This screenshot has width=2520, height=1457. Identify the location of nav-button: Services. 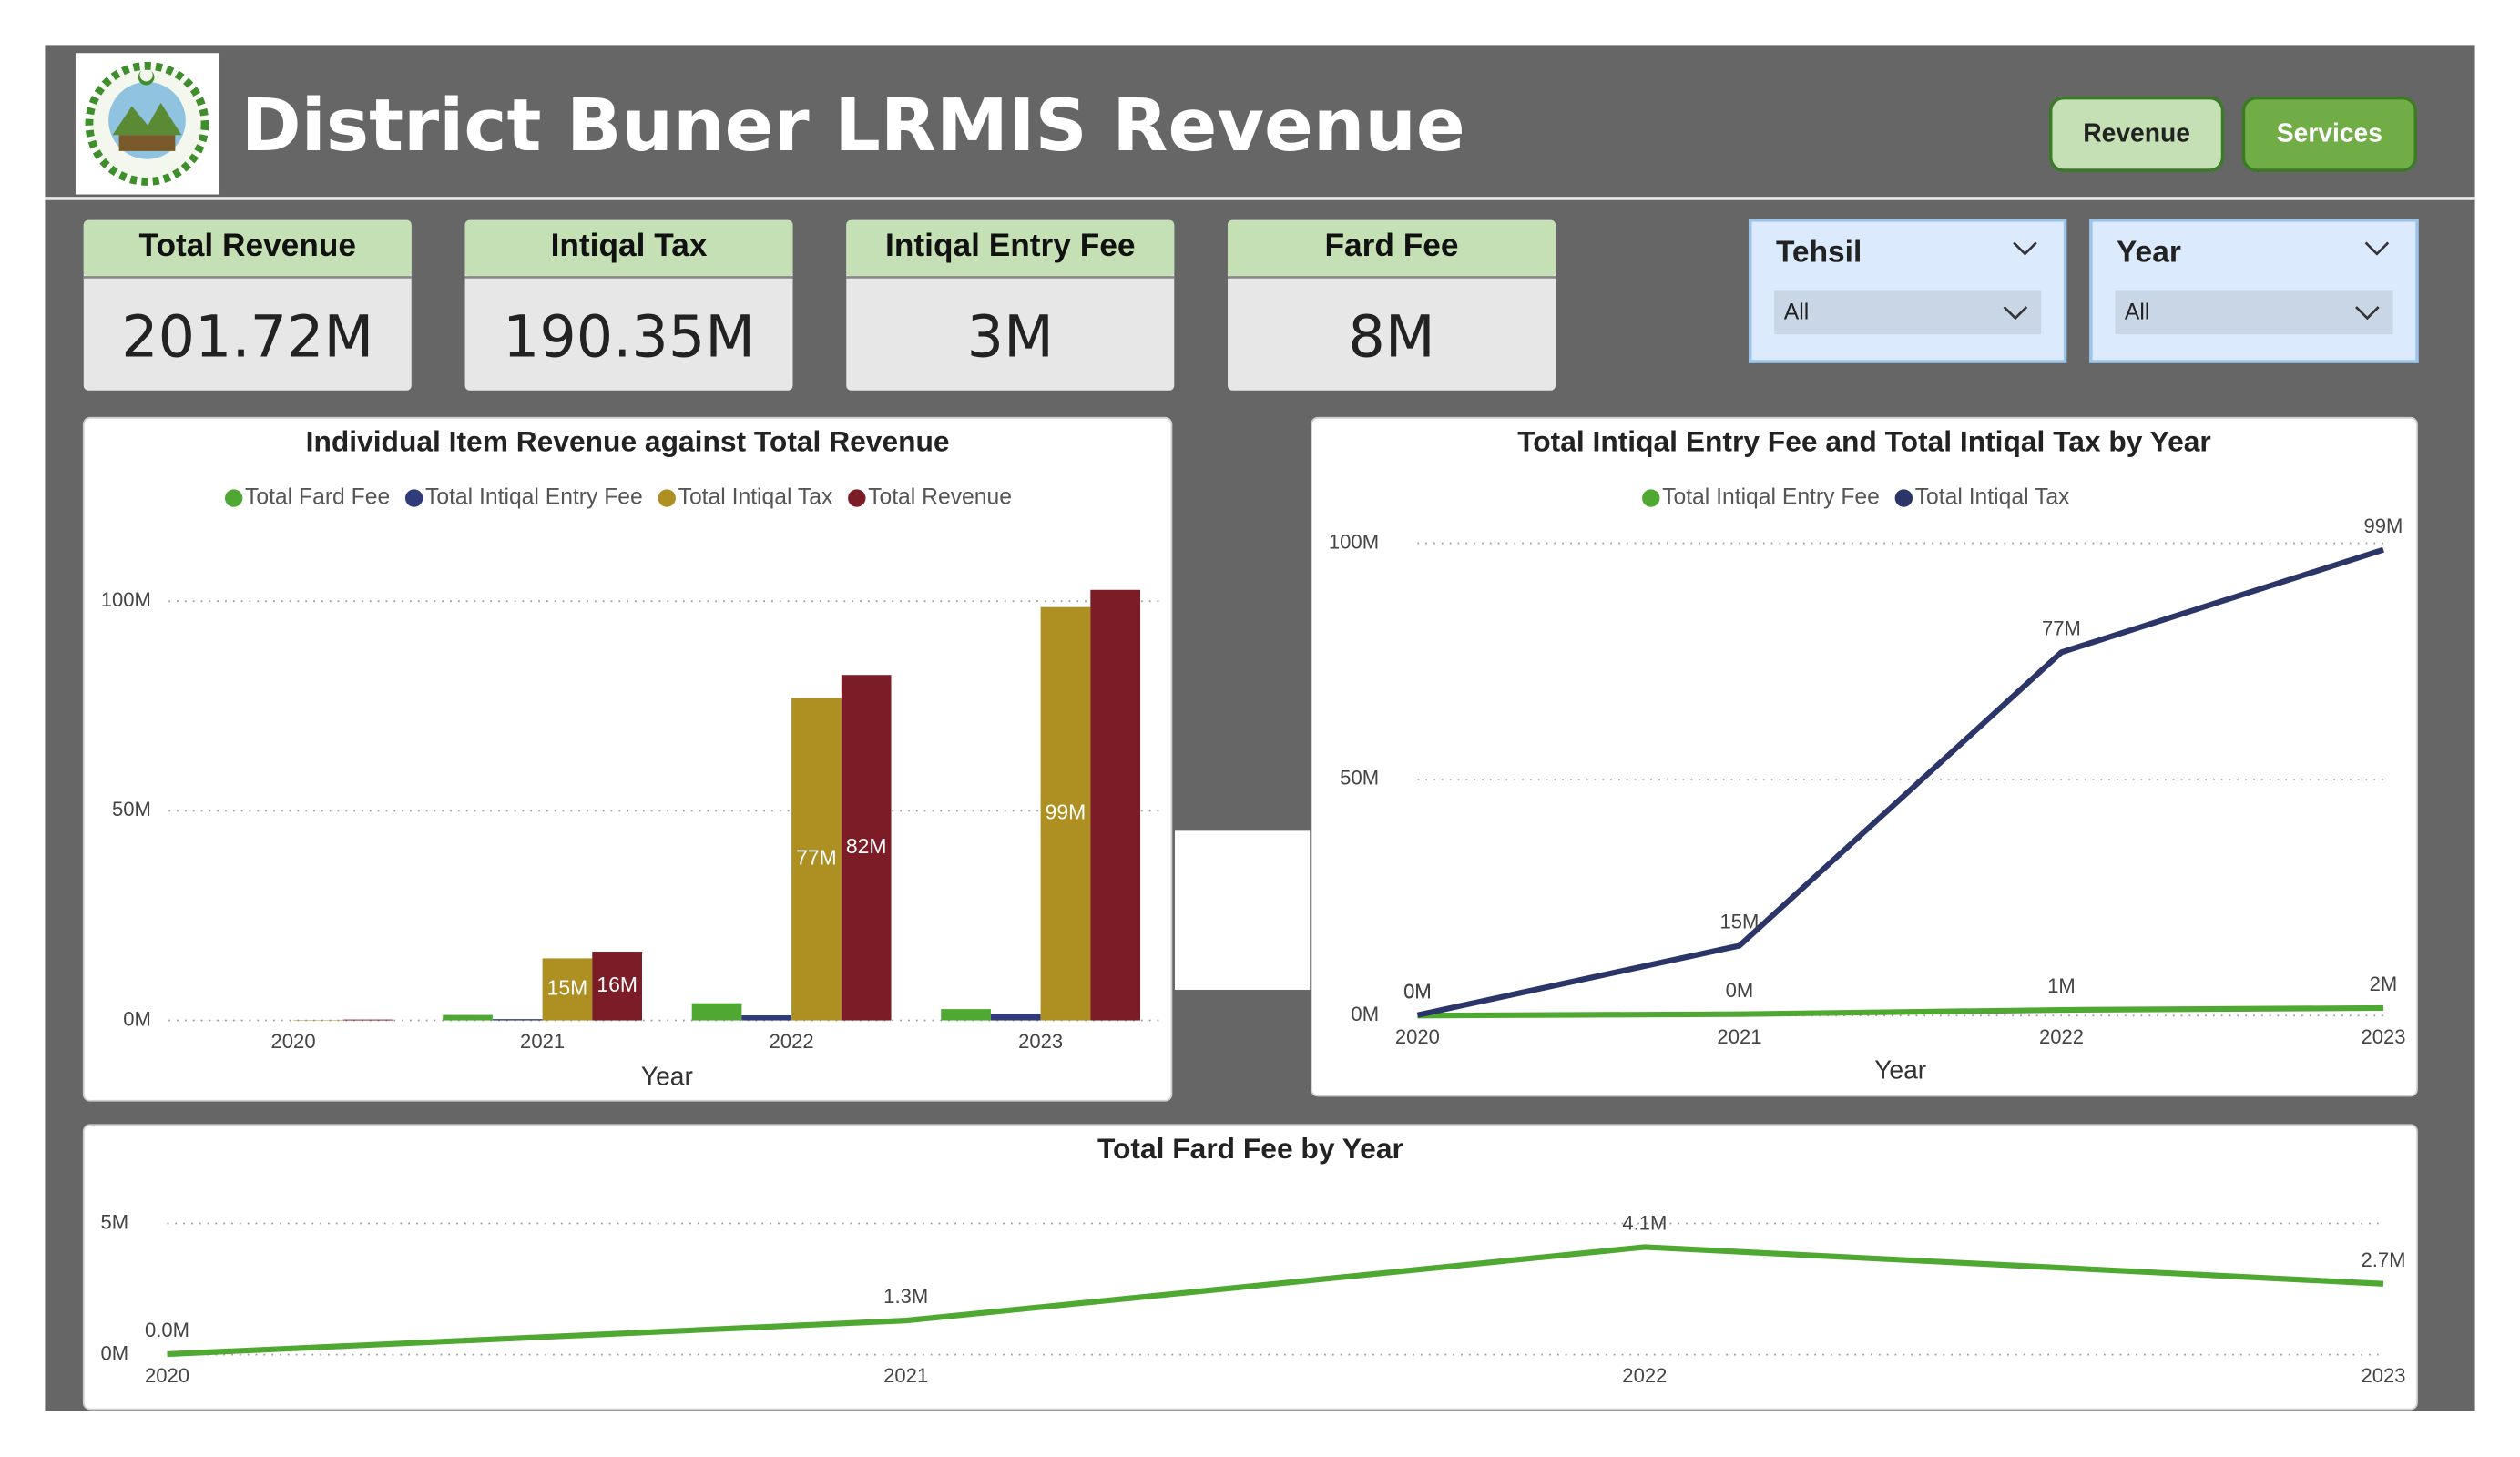
(2329, 134).